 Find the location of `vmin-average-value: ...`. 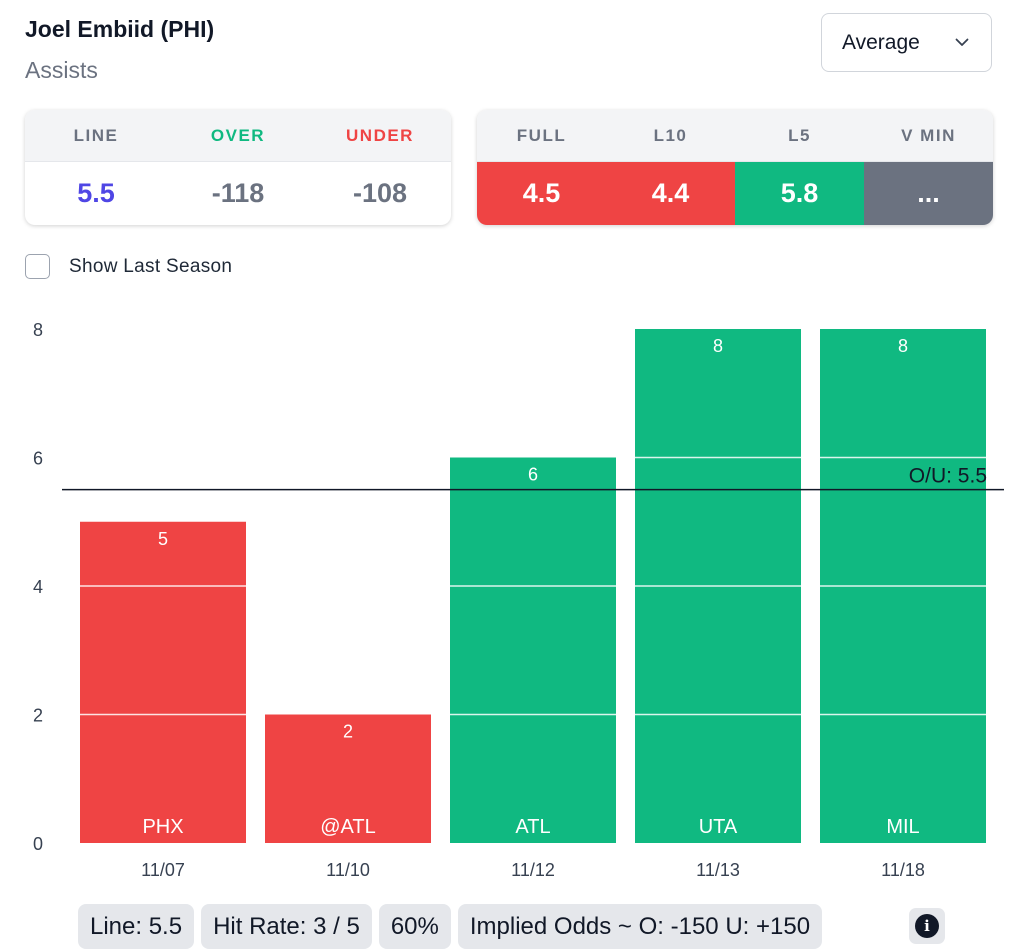

vmin-average-value: ... is located at coordinates (928, 193).